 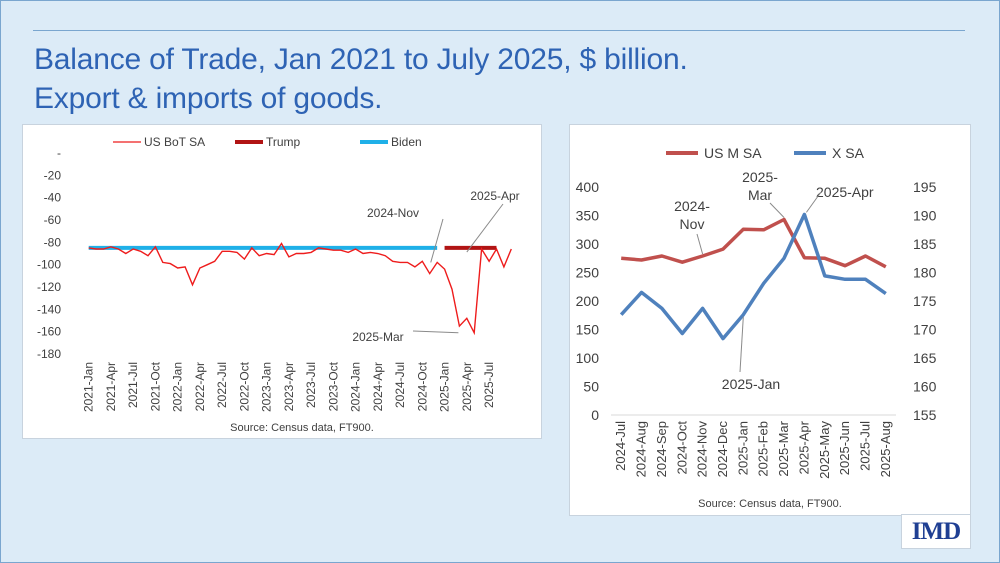 What do you see at coordinates (311, 385) in the screenshot?
I see `x-tick-label: 2023-Jul` at bounding box center [311, 385].